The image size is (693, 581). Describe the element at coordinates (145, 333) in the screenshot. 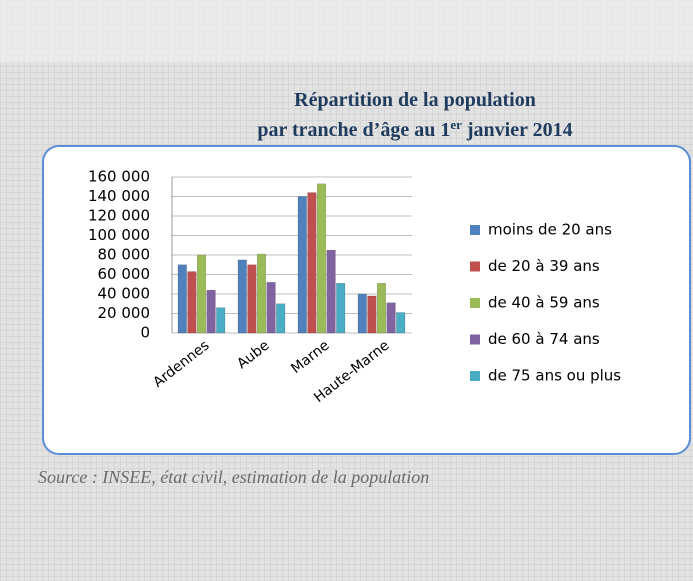

I see `y-tick-label: 0` at that location.